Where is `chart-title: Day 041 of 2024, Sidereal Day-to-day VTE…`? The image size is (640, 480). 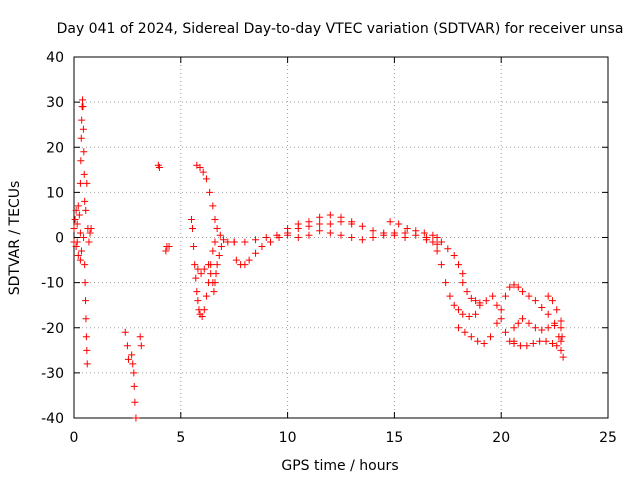
chart-title: Day 041 of 2024, Sidereal Day-to-day VTE… is located at coordinates (340, 29).